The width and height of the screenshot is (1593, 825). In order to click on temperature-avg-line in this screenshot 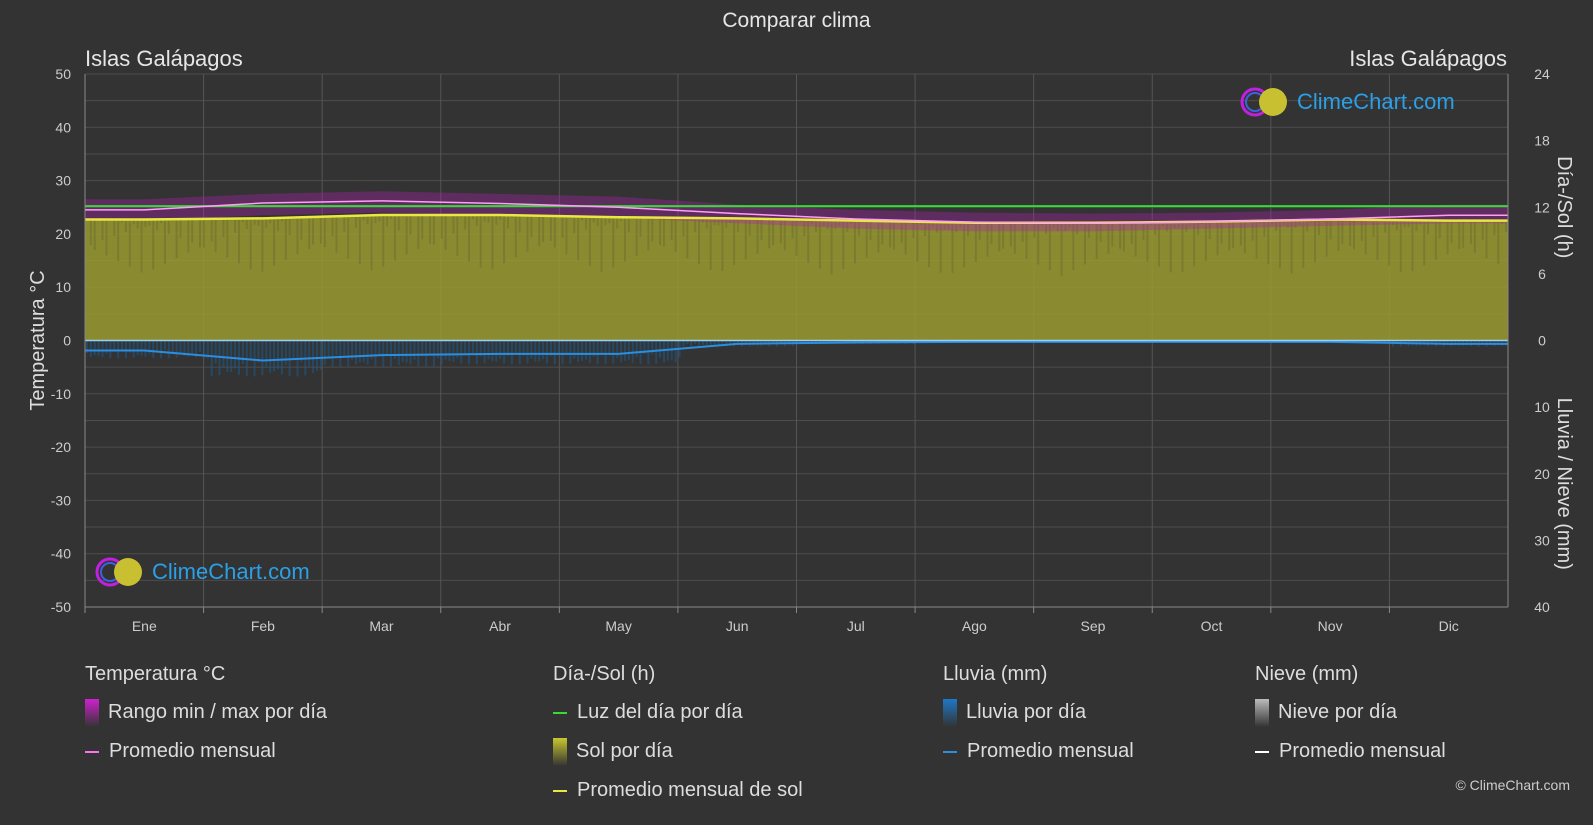, I will do `click(796, 212)`.